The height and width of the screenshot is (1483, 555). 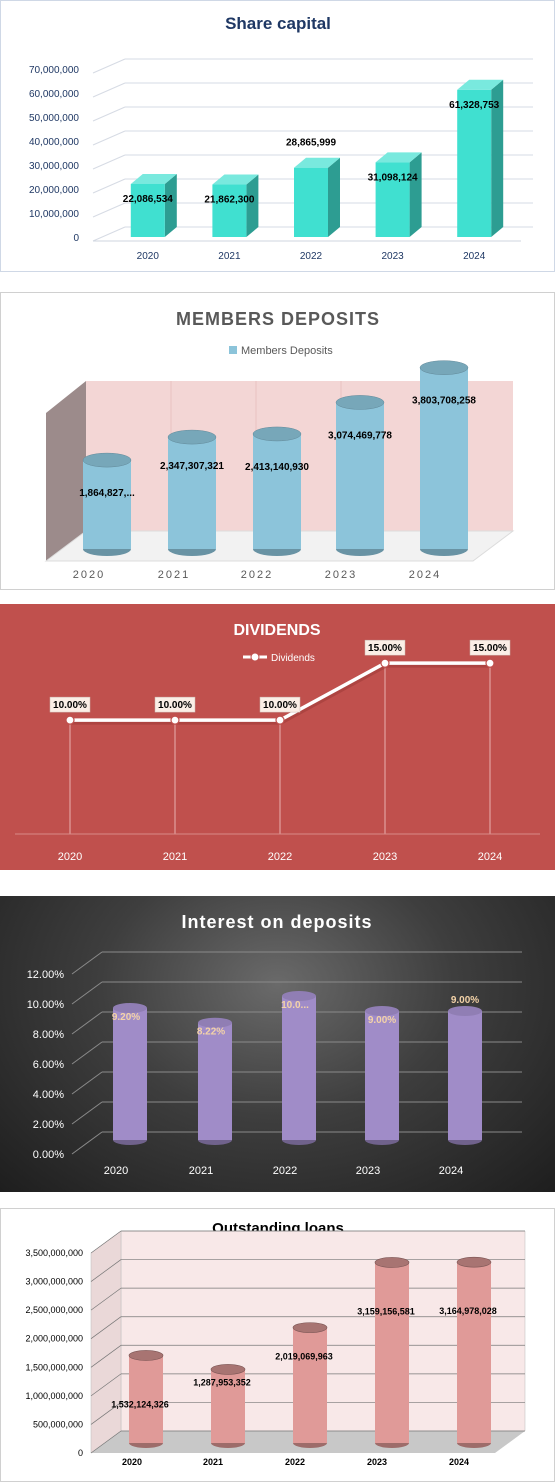 I want to click on y-tick-label: 12.00%, so click(x=46, y=975).